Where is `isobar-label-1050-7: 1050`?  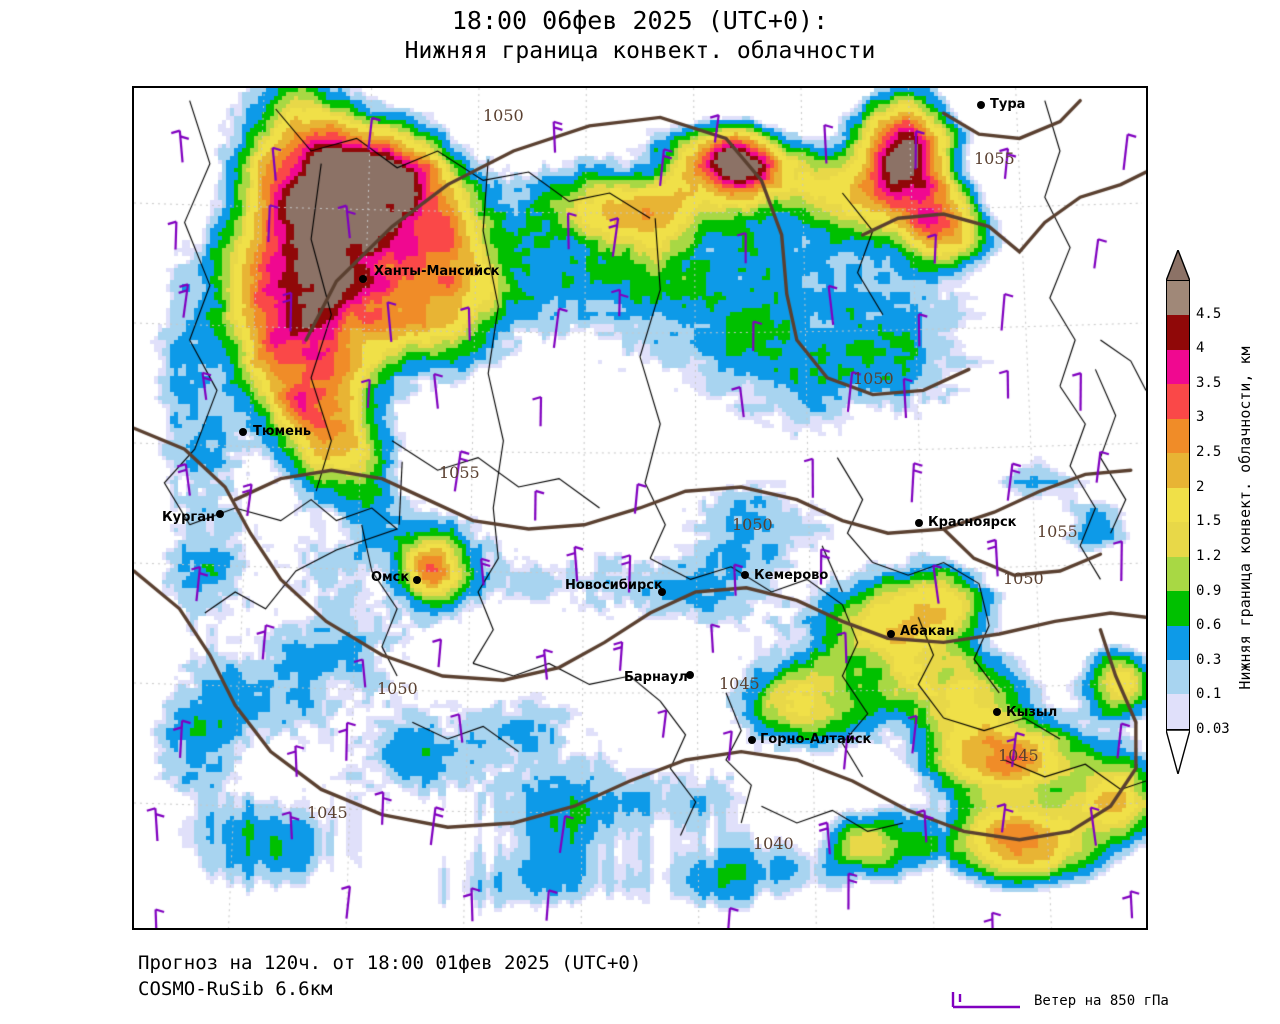 isobar-label-1050-7: 1050 is located at coordinates (397, 688).